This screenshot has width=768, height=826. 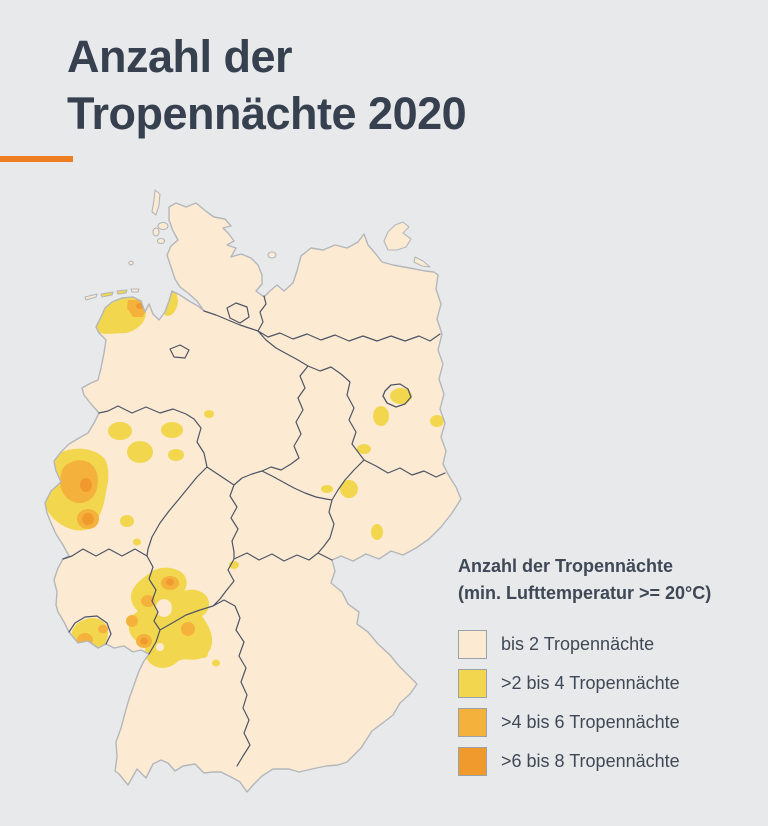 I want to click on legend-label: bis 2 Tropennächte, so click(x=578, y=644).